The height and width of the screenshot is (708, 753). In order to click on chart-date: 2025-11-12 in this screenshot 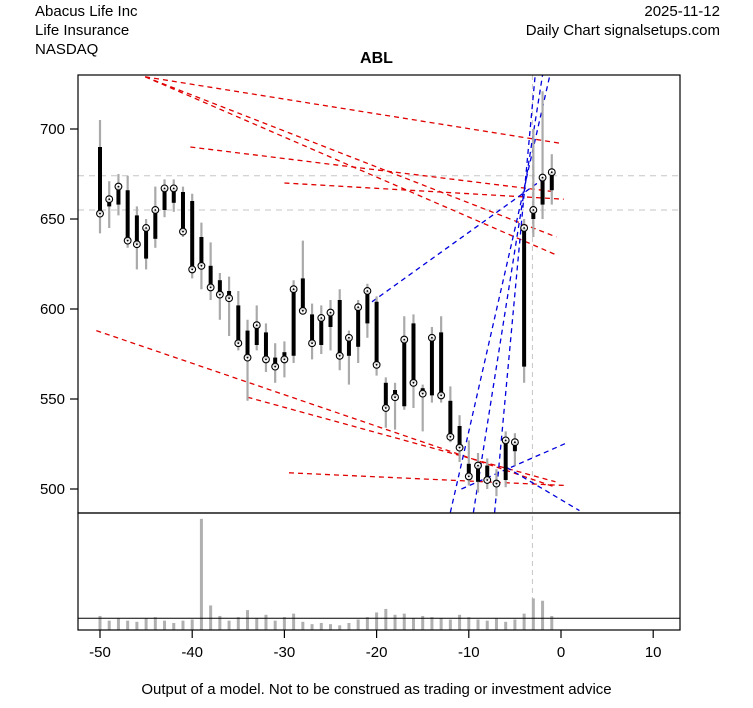, I will do `click(682, 11)`.